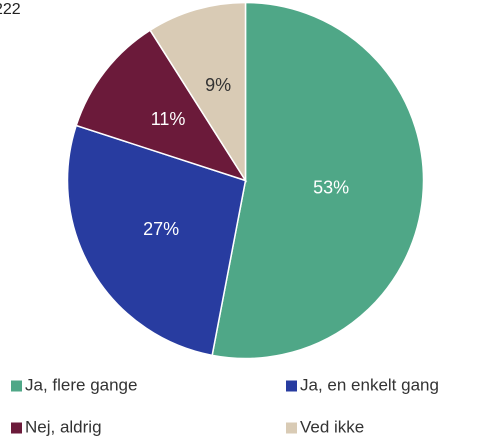 The image size is (479, 438). What do you see at coordinates (332, 426) in the screenshot?
I see `legend-label: Ved ikke` at bounding box center [332, 426].